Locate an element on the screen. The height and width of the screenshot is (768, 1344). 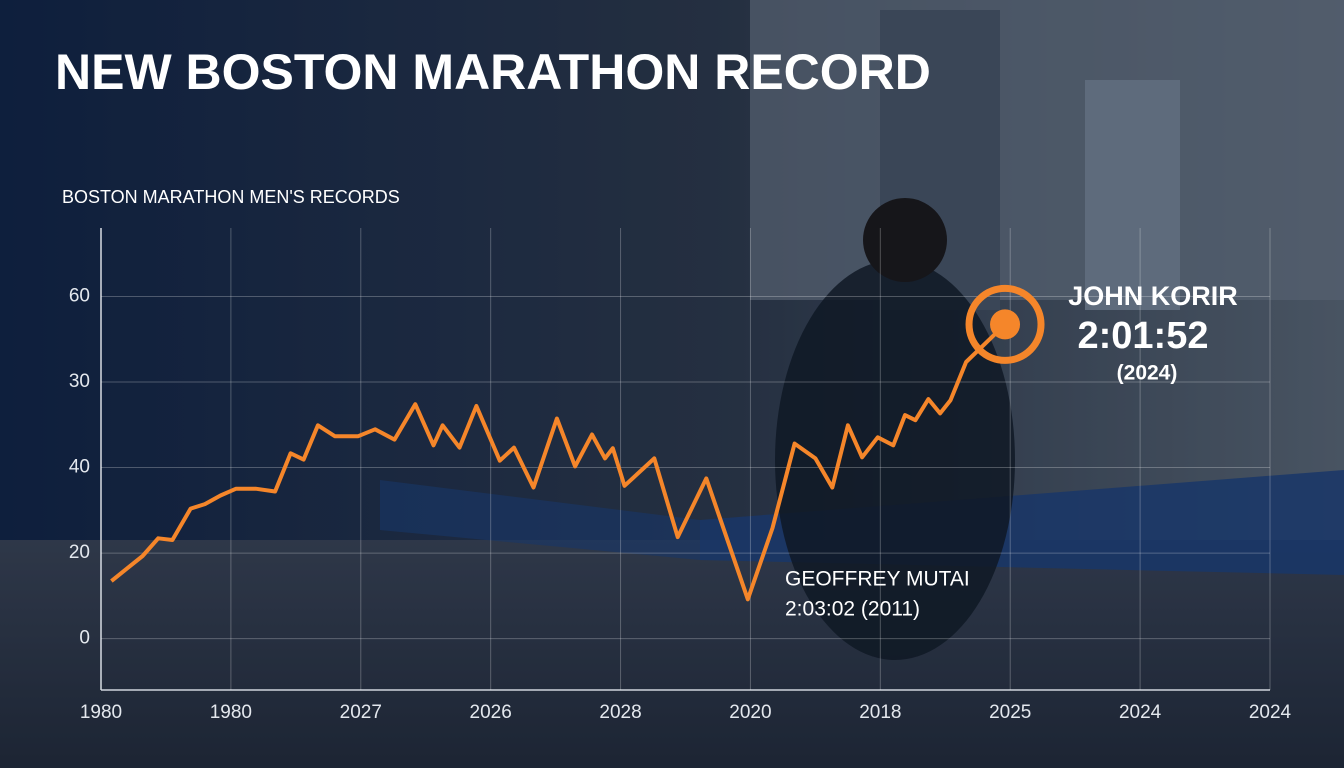
x-tick-label: 2018 is located at coordinates (880, 712).